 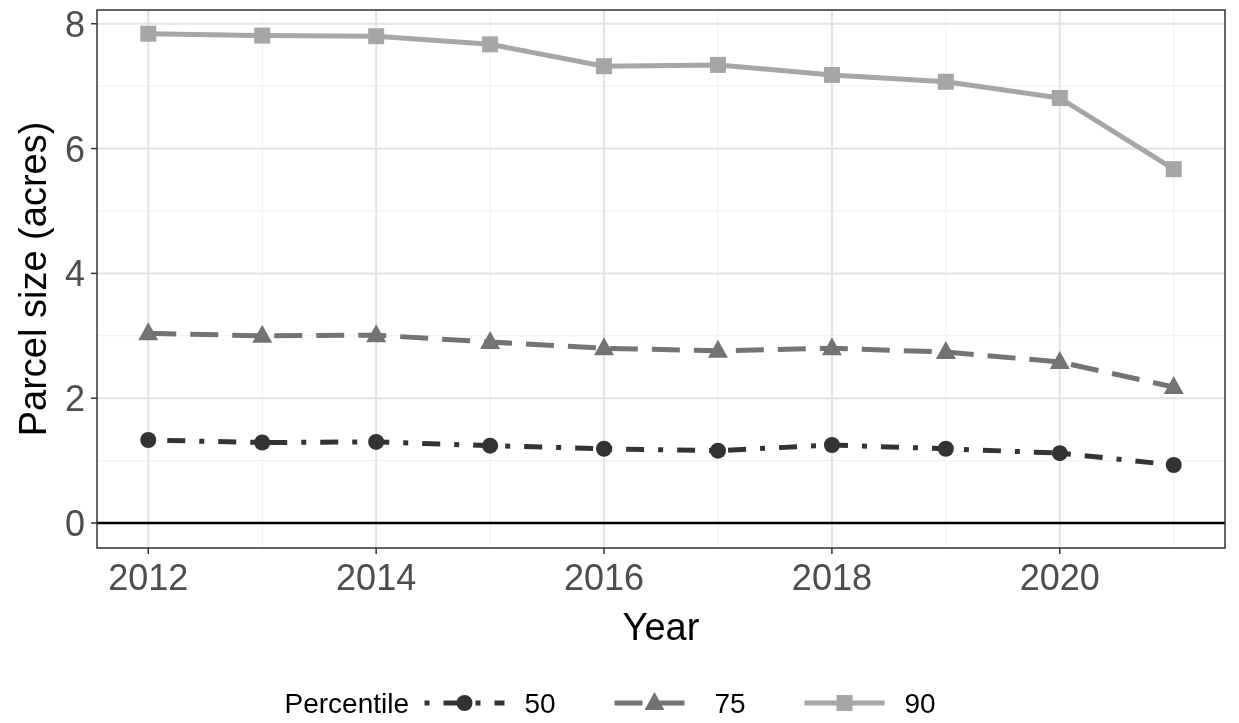 What do you see at coordinates (831, 577) in the screenshot?
I see `x-tick-label: 2018` at bounding box center [831, 577].